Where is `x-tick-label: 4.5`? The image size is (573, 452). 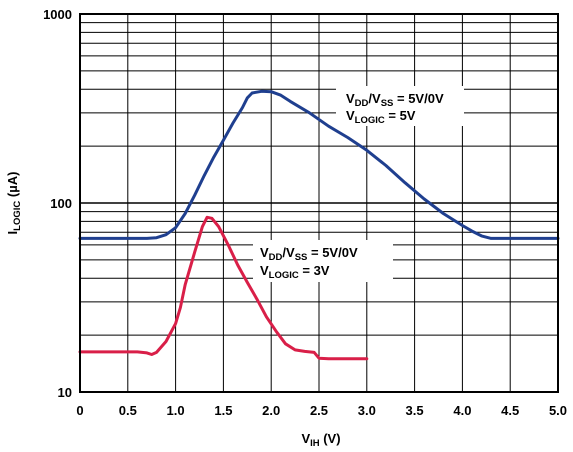
x-tick-label: 4.5 is located at coordinates (510, 410).